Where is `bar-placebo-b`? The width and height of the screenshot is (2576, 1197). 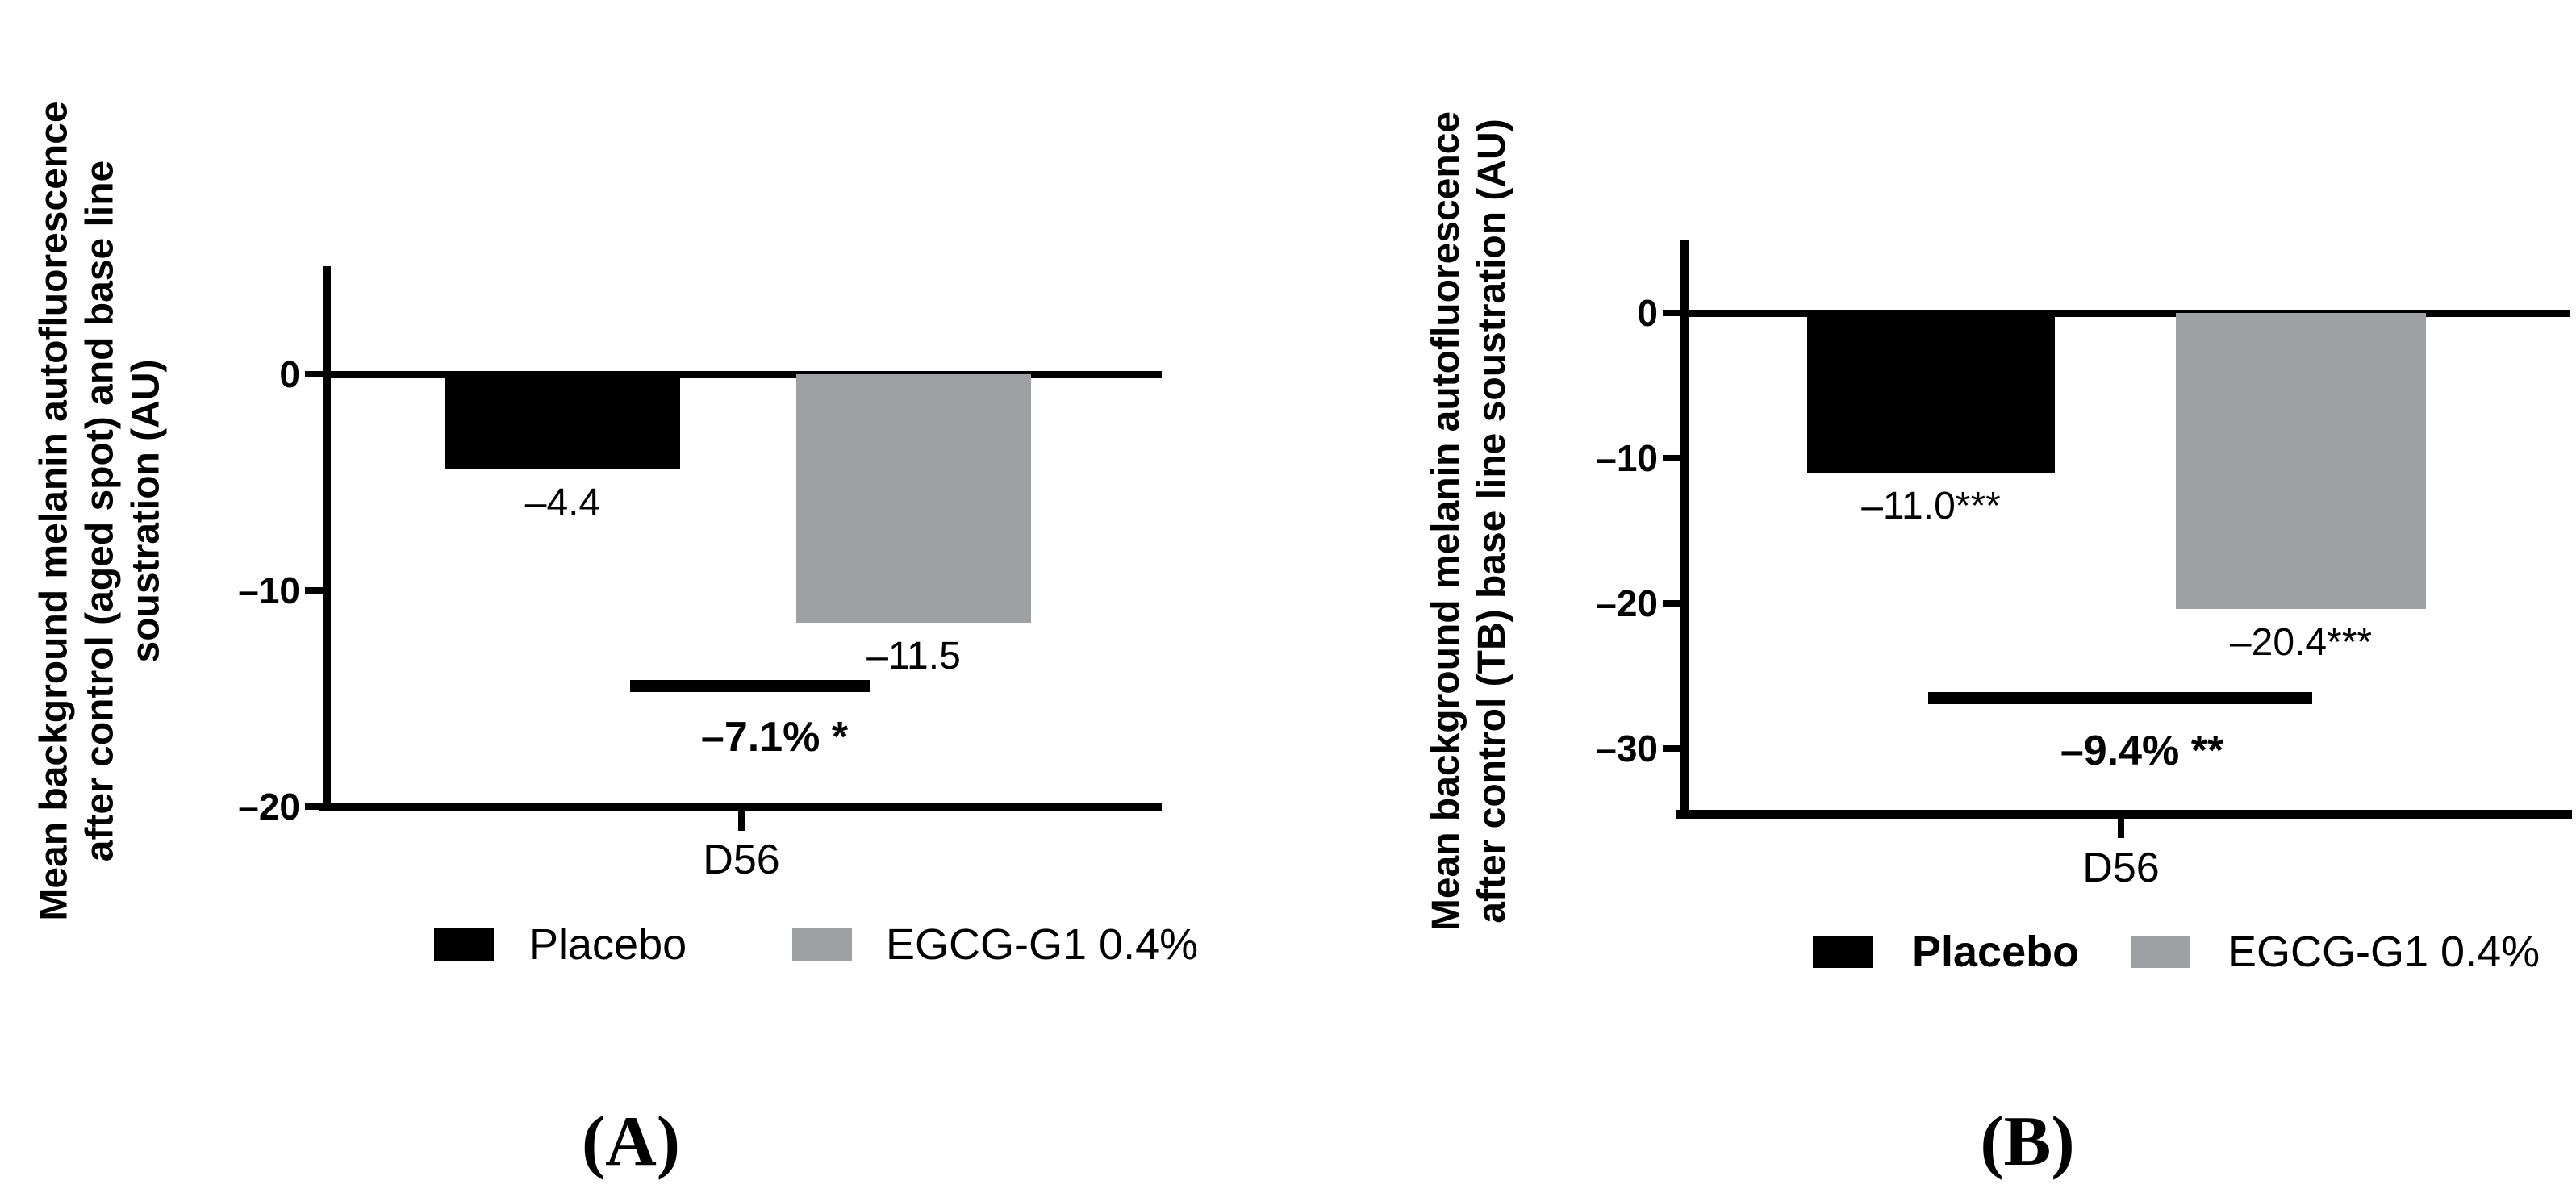 bar-placebo-b is located at coordinates (1931, 393).